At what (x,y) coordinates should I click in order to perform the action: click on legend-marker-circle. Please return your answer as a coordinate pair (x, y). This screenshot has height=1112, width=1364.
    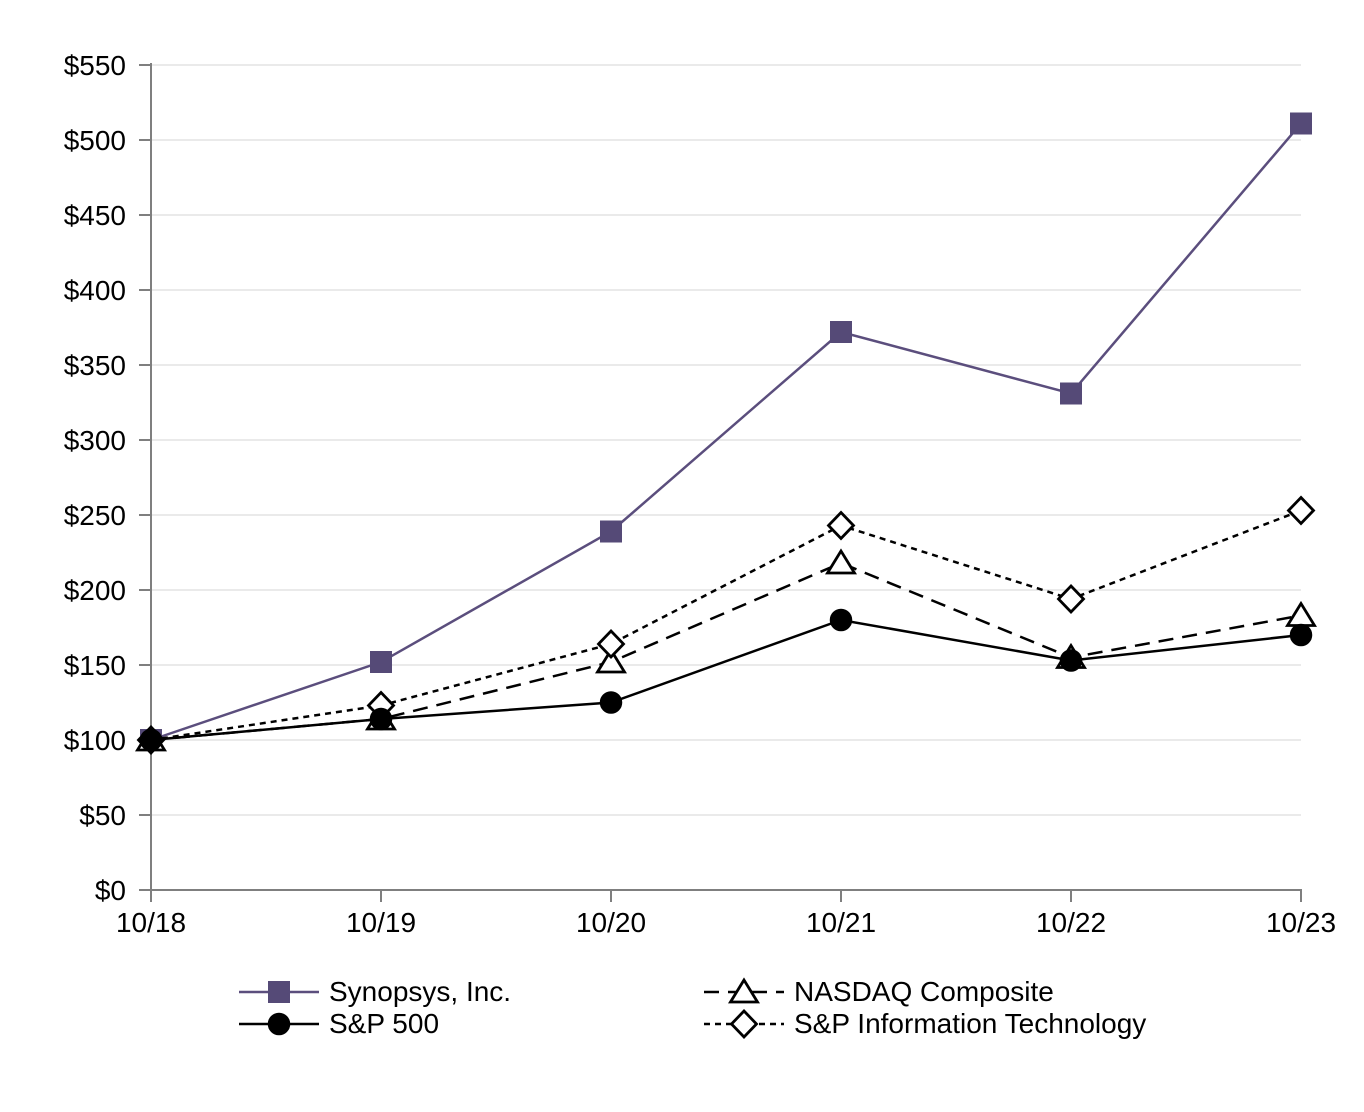
    Looking at the image, I should click on (279, 1024).